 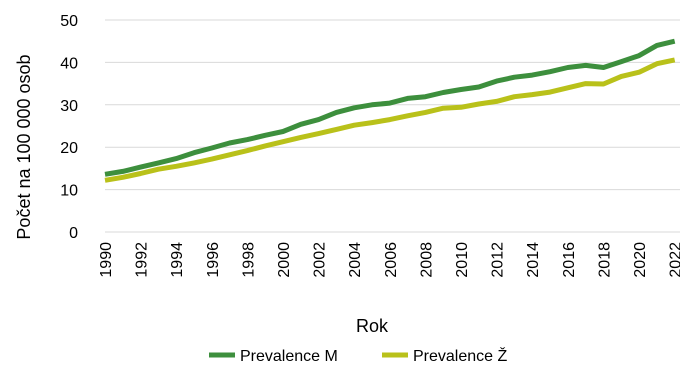 What do you see at coordinates (73, 233) in the screenshot?
I see `y-tick-label: 0` at bounding box center [73, 233].